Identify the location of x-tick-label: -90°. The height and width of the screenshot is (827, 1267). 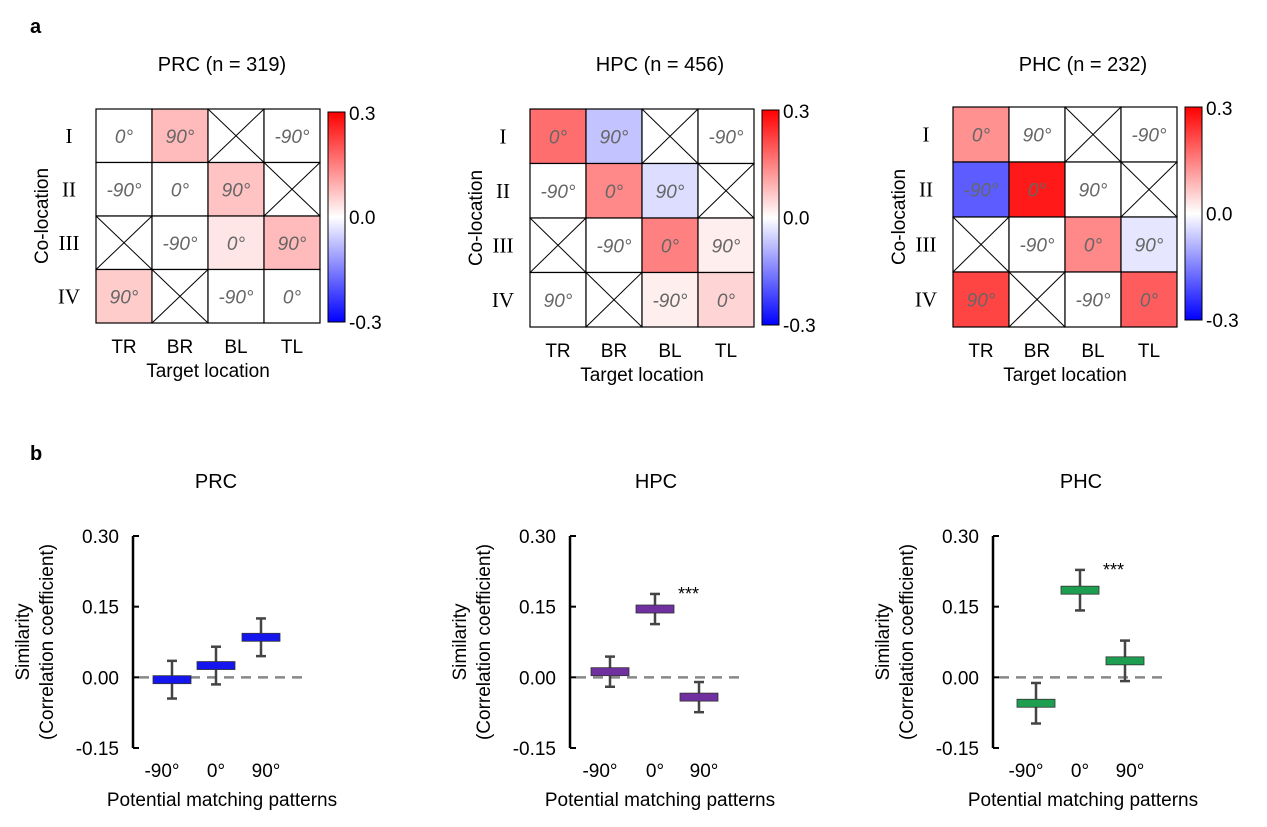
(161, 771).